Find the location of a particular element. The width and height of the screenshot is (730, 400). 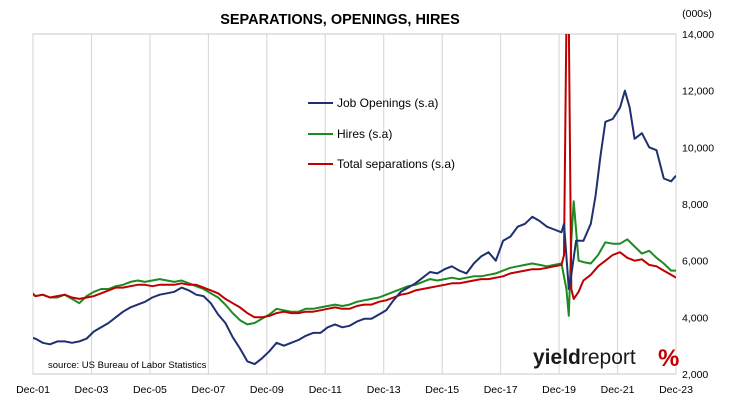

y-axis-ticks: 2,000 4,000 6,000 8,000 10,000 12,000 14,000 is located at coordinates (698, 205).